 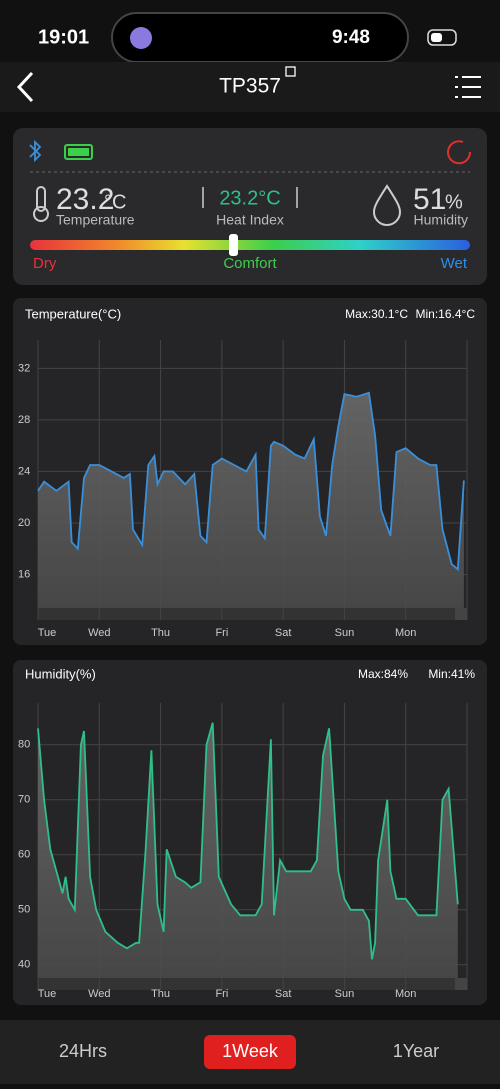 I want to click on y-tick-label: 50, so click(x=24, y=910).